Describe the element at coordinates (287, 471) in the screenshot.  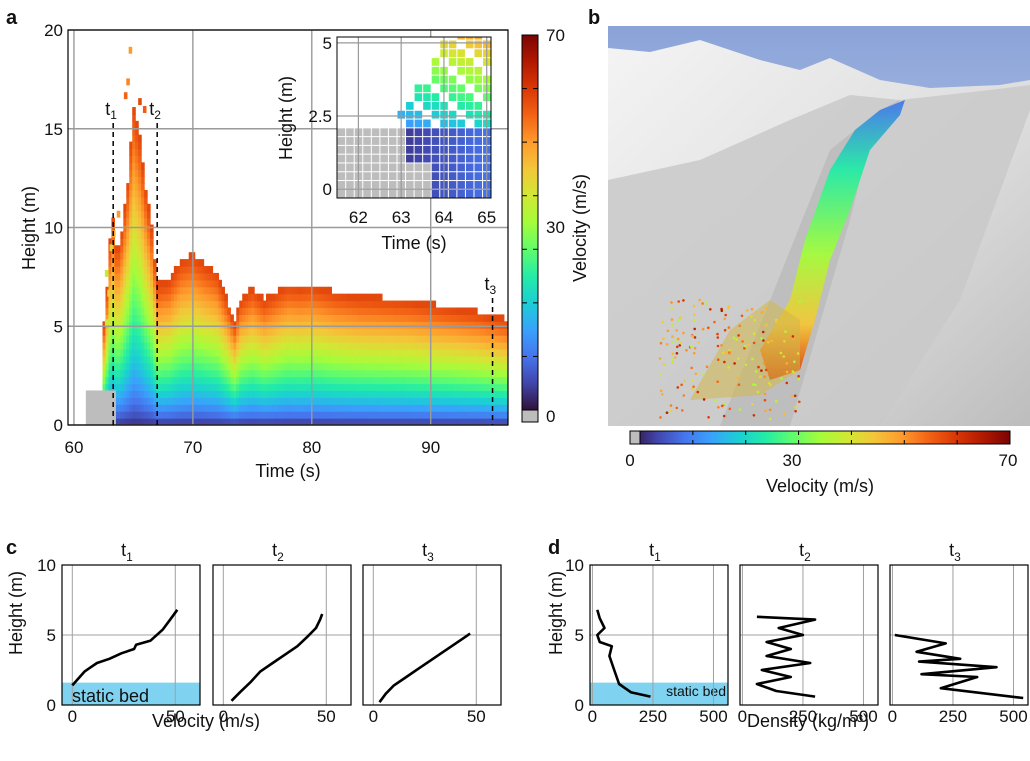
I see `x-axis-label: Time (s)` at that location.